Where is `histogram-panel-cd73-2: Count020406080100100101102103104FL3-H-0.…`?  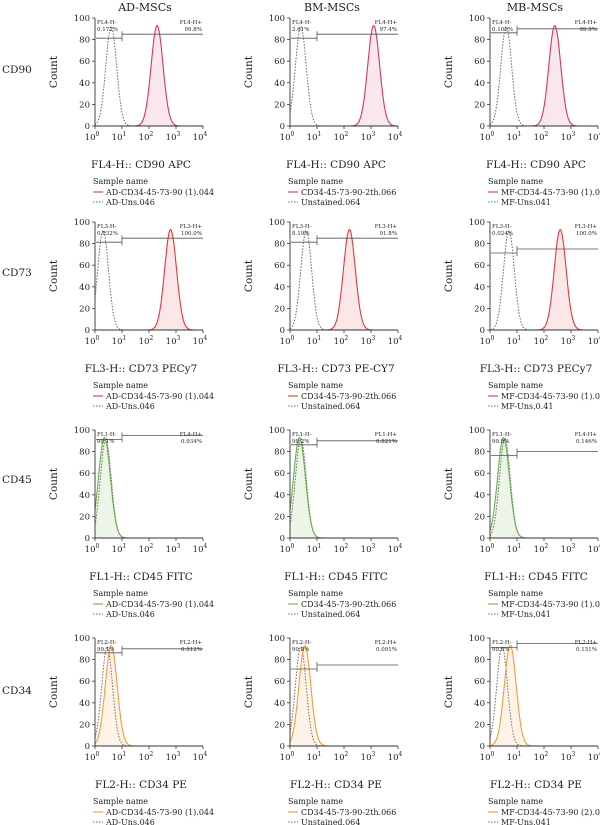
histogram-panel-cd73-2: Count020406080100100101102103104FL3-H-0.… is located at coordinates (521, 314).